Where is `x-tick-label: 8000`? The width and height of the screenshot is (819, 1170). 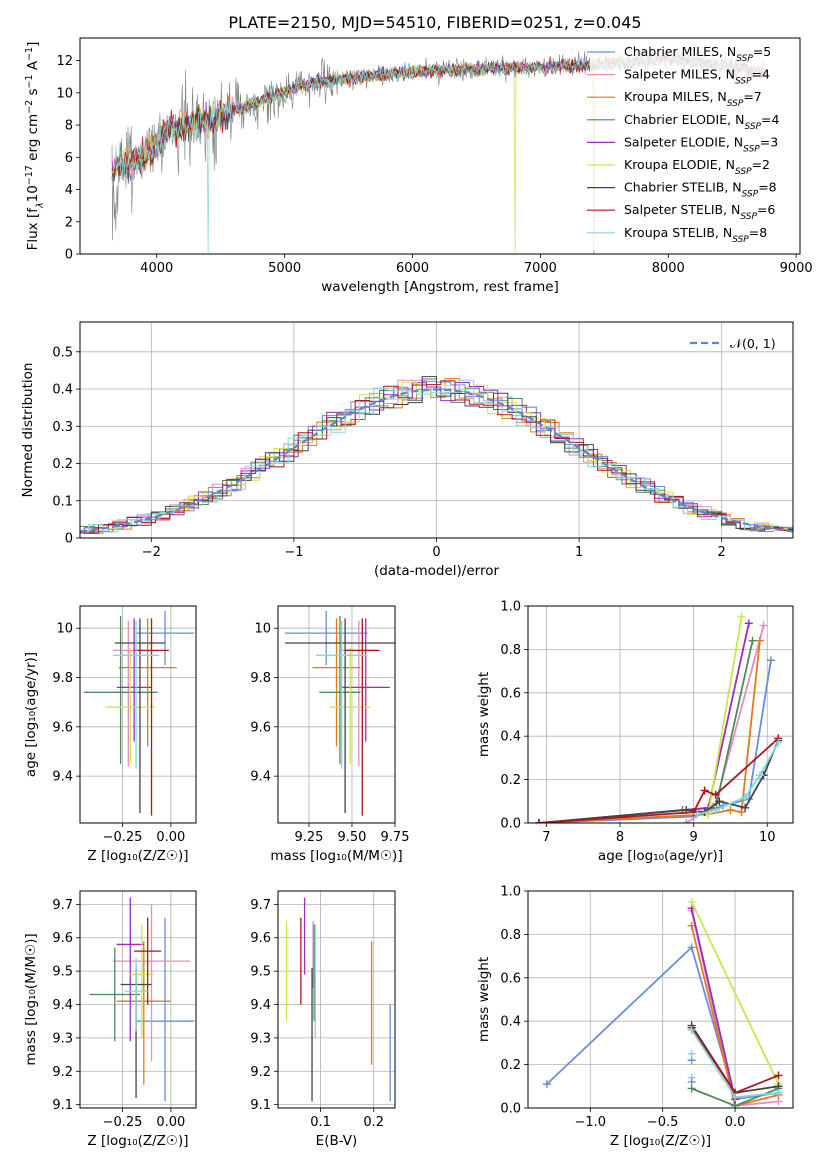 x-tick-label: 8000 is located at coordinates (668, 268).